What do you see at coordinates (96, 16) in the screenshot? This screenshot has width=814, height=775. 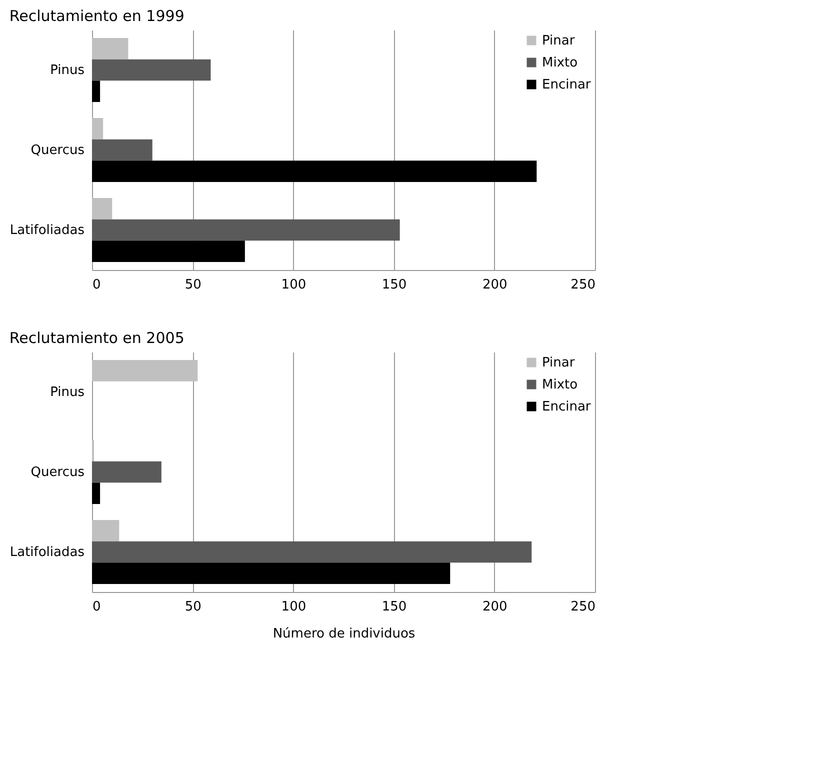 I see `chart-title: Reclutamiento en 1999` at bounding box center [96, 16].